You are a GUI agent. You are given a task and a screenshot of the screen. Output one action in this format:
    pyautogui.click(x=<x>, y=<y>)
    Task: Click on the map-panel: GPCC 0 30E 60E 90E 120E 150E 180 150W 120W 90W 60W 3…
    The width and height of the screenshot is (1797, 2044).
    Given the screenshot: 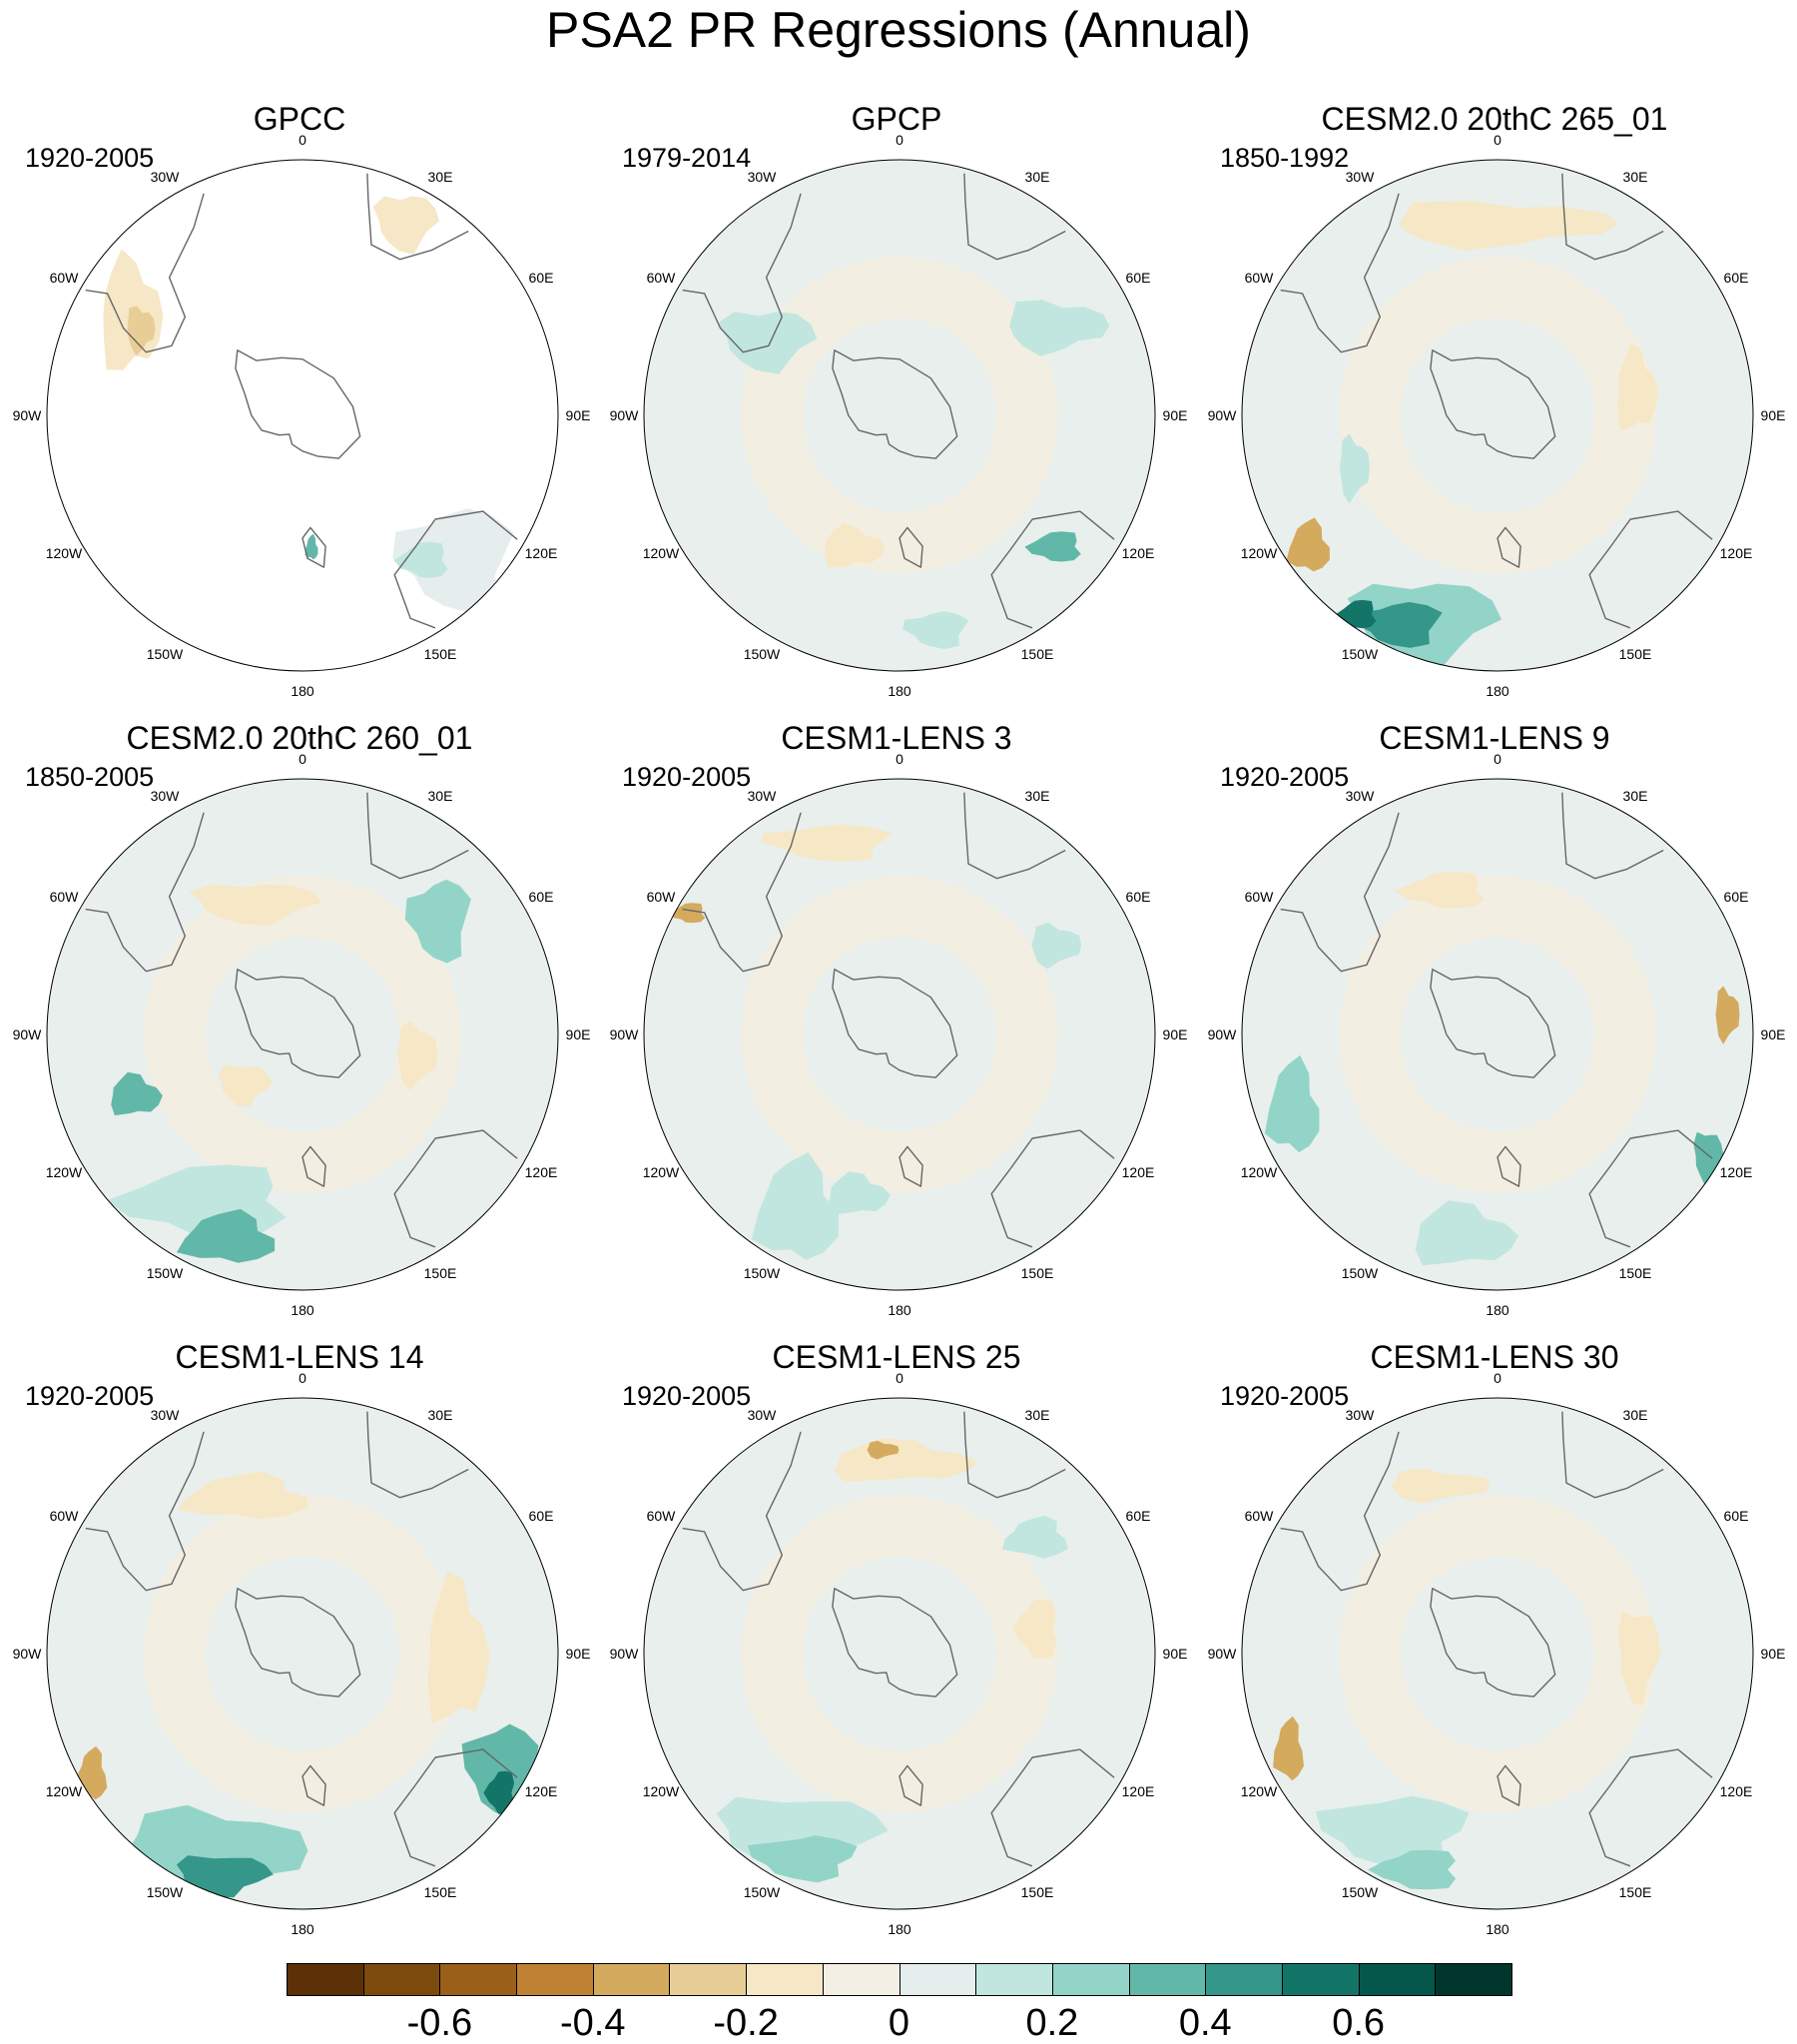 What is the action you would take?
    pyautogui.click(x=299, y=409)
    